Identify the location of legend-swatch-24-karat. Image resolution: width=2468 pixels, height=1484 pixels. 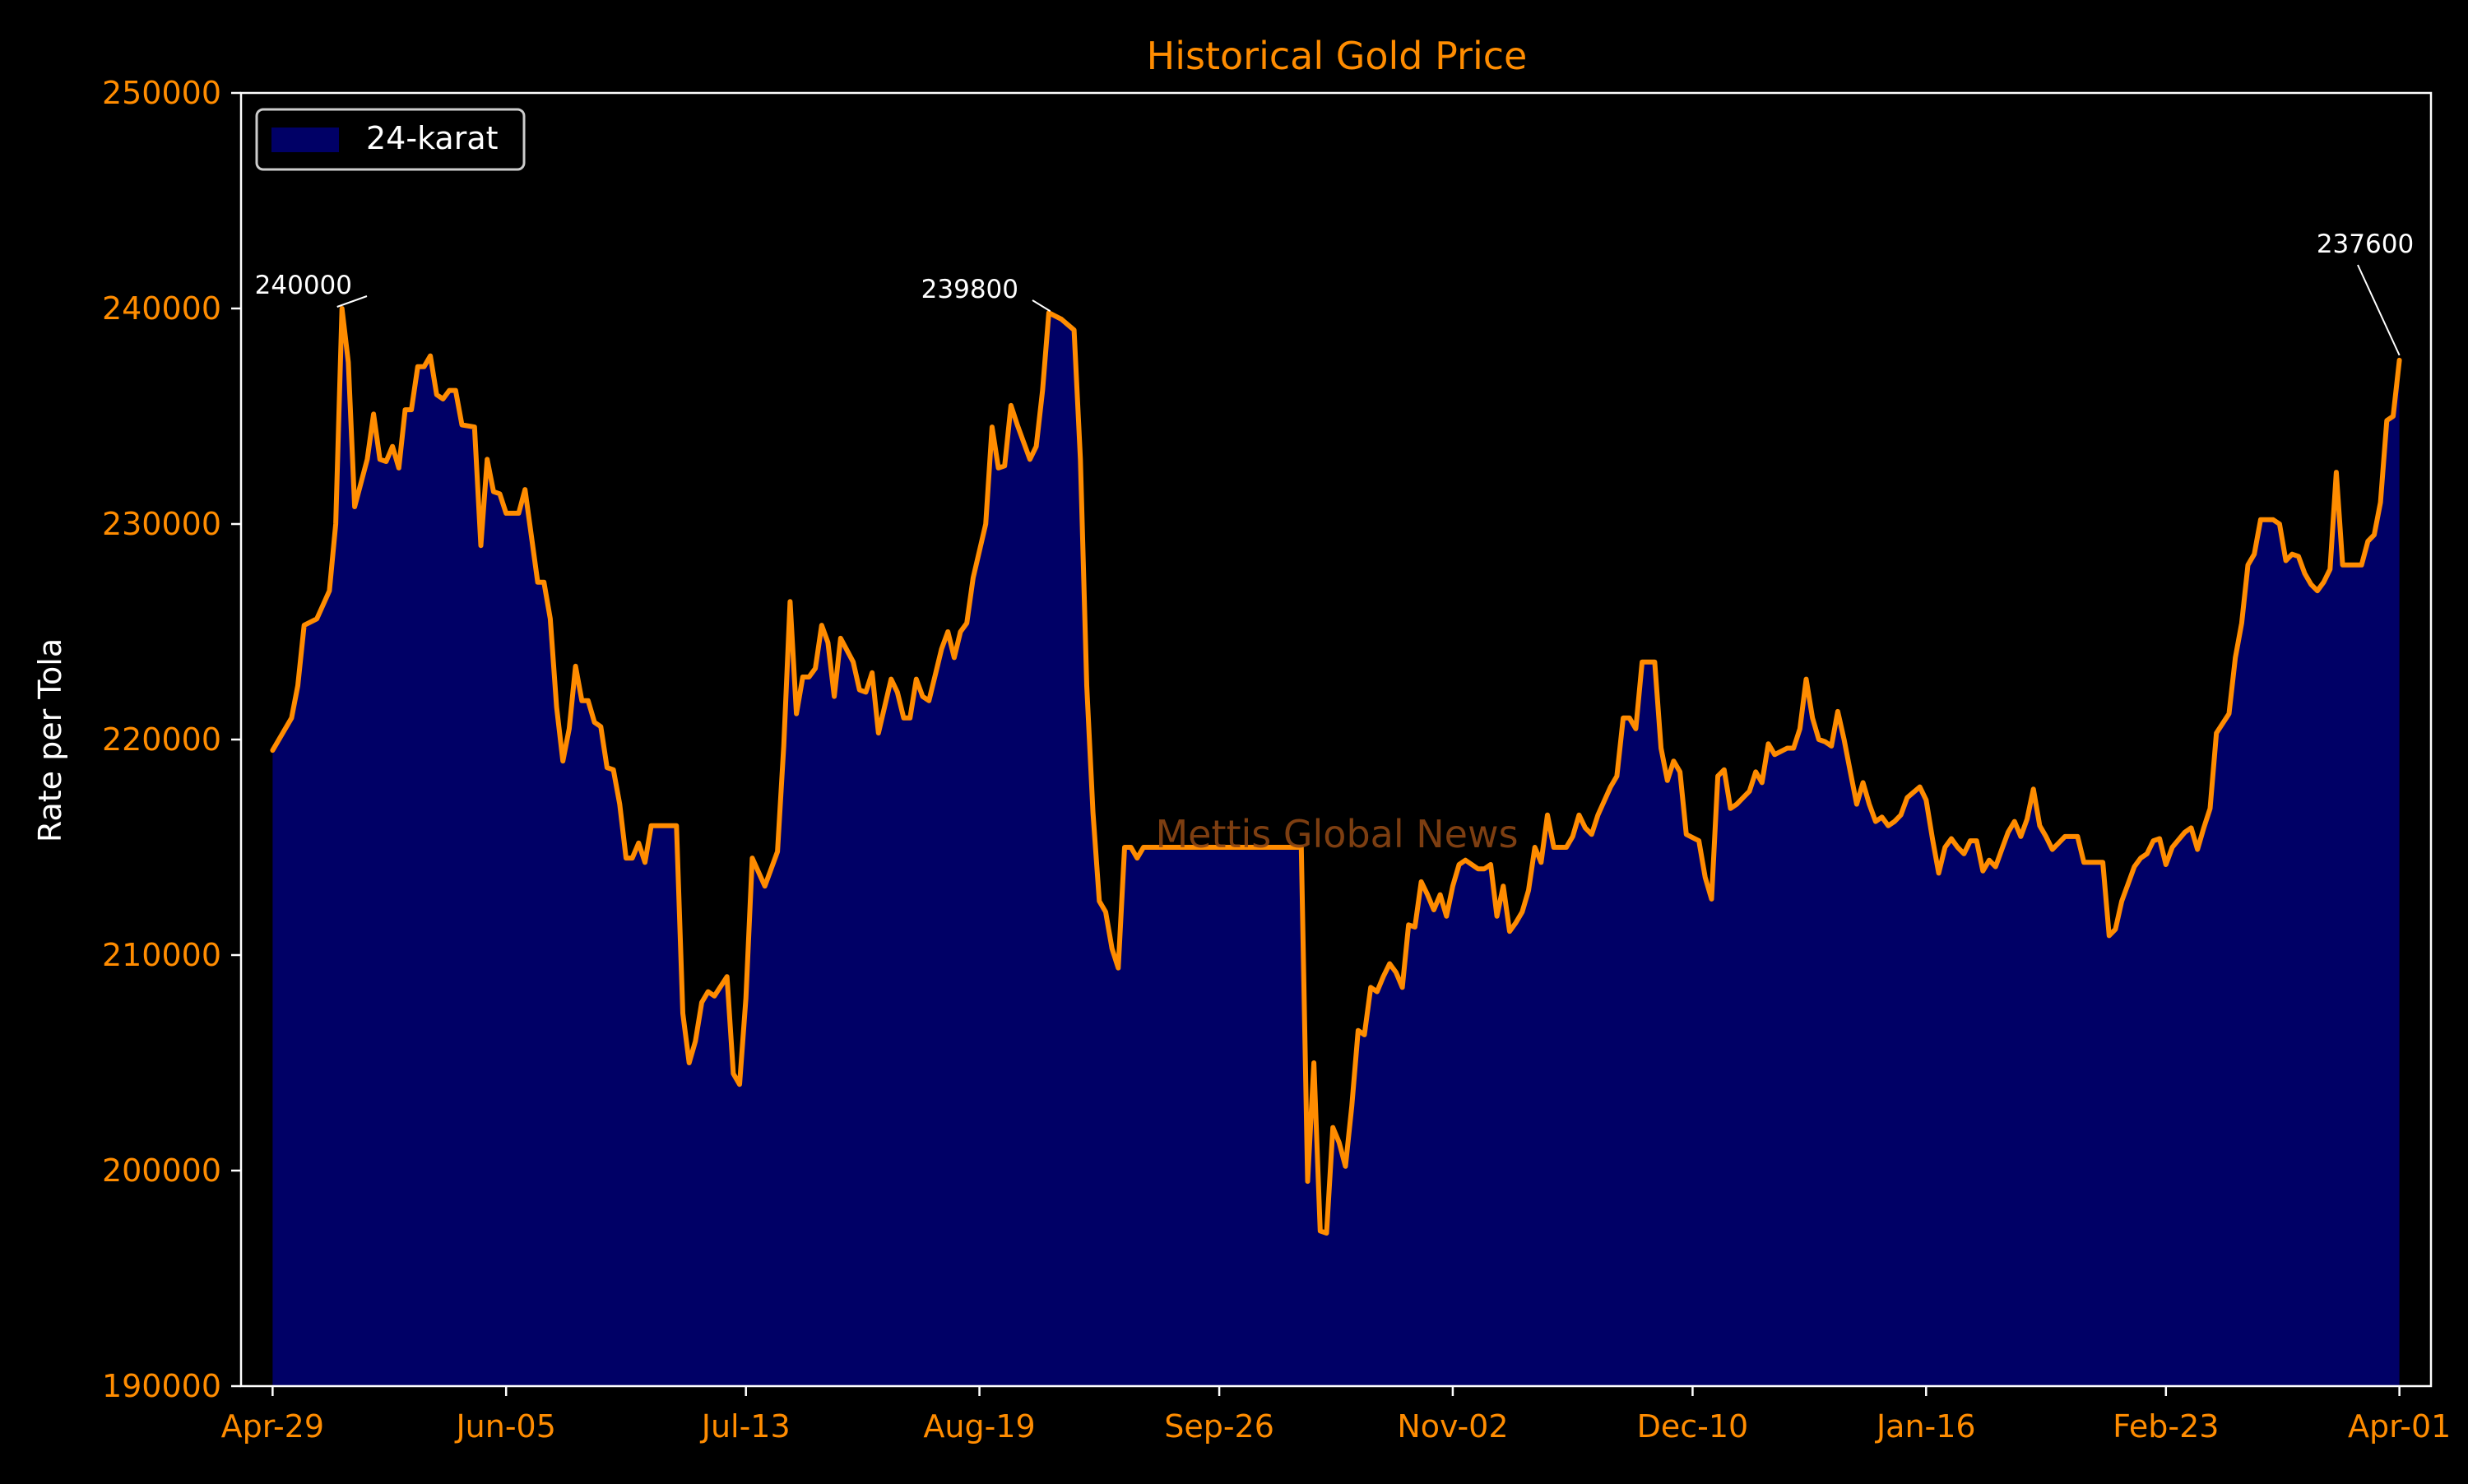
(305, 140).